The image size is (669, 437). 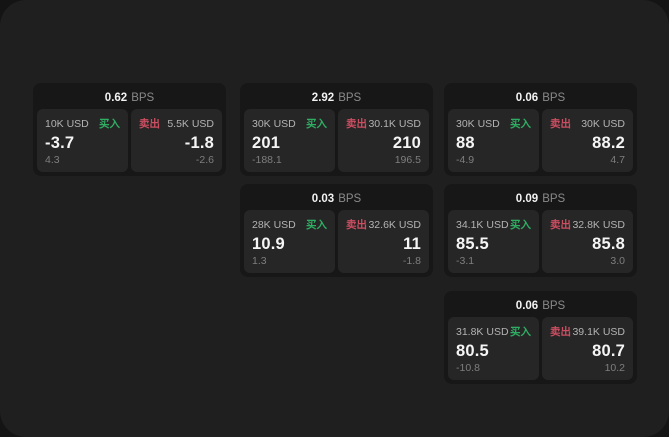 What do you see at coordinates (190, 124) in the screenshot?
I see `sell-notional: 5.5K USD` at bounding box center [190, 124].